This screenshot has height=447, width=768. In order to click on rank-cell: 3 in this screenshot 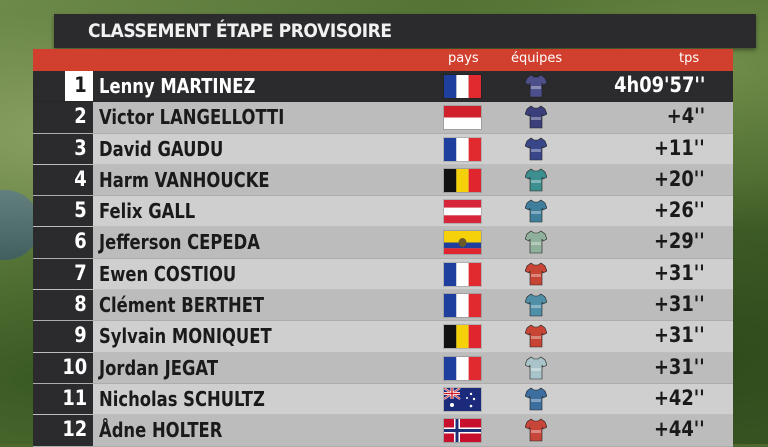, I will do `click(63, 148)`.